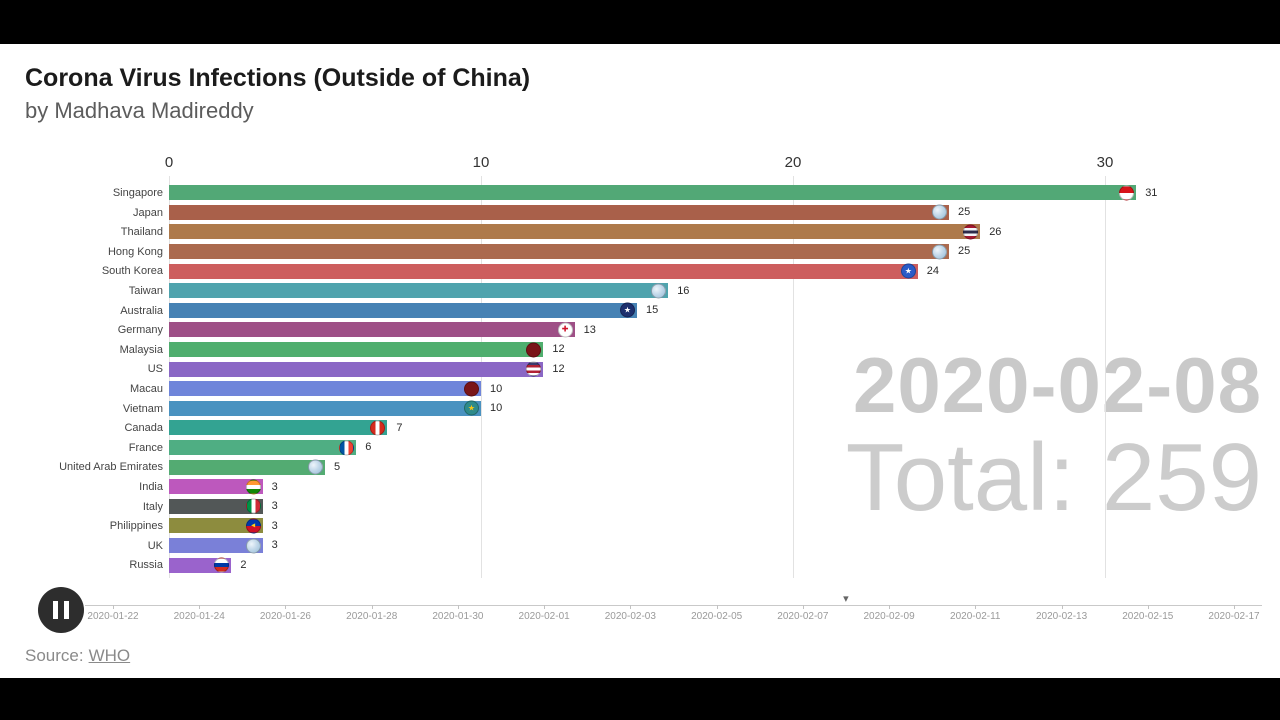 The image size is (1280, 720). I want to click on x-tick-label: 0, so click(169, 162).